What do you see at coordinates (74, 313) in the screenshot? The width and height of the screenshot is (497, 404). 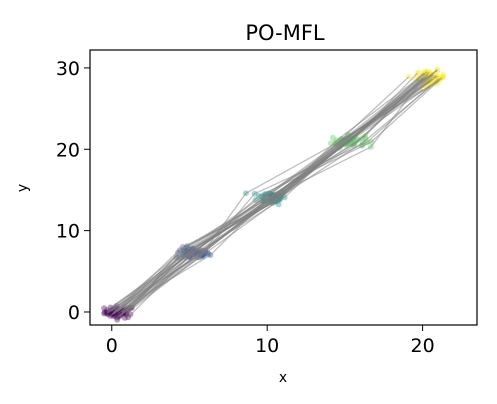 I see `y-tick-label: 0` at bounding box center [74, 313].